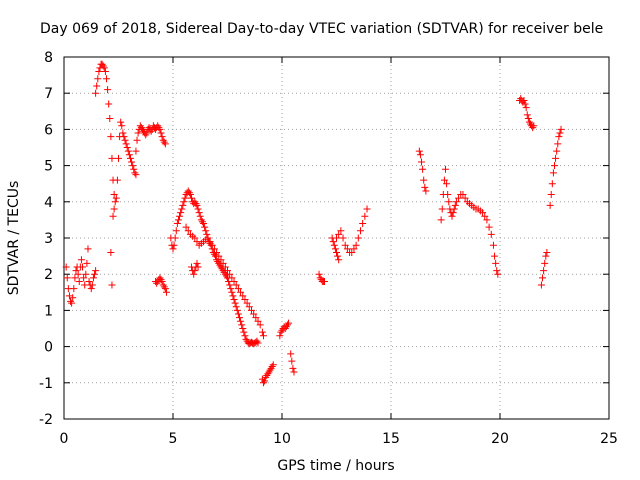 Image resolution: width=640 pixels, height=480 pixels. What do you see at coordinates (391, 439) in the screenshot?
I see `x-tick-label: 15` at bounding box center [391, 439].